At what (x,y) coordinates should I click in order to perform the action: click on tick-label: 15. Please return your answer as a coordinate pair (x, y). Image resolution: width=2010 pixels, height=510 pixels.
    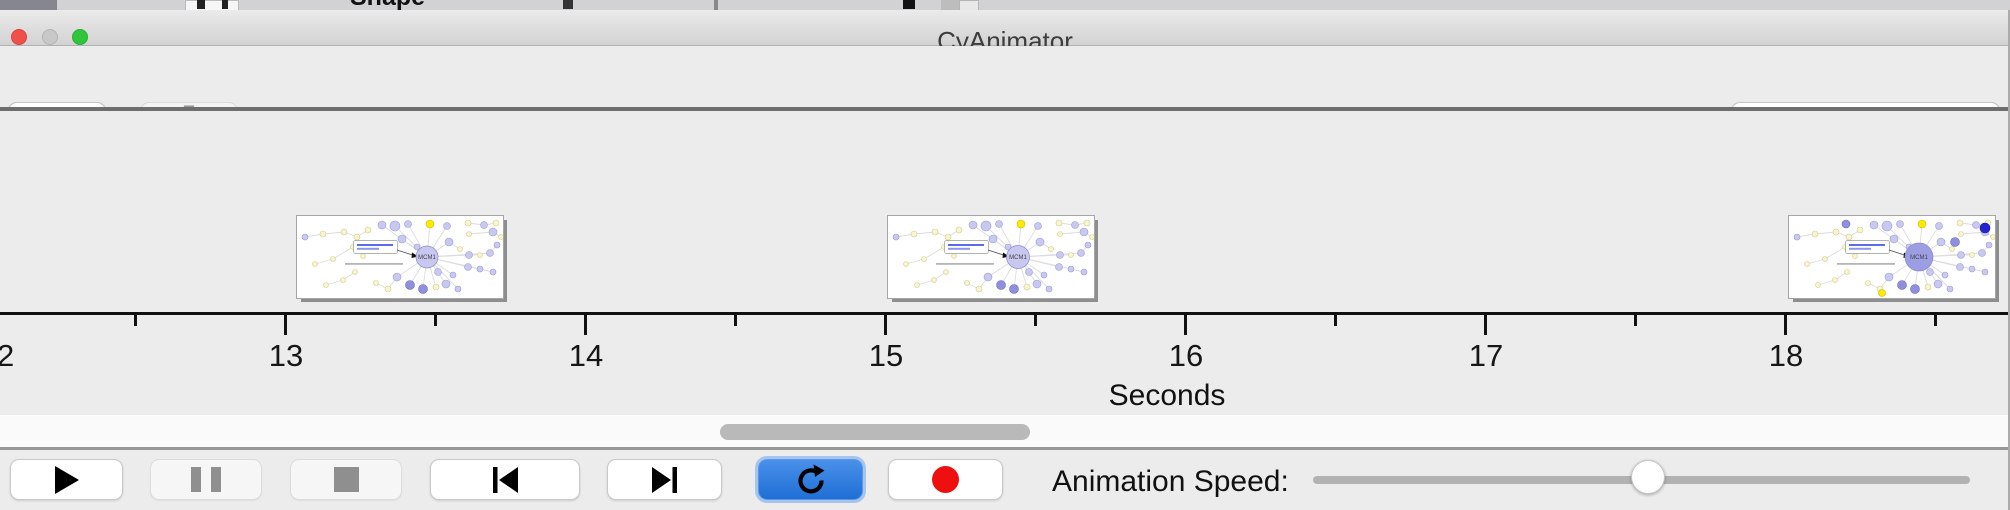
    Looking at the image, I should click on (886, 355).